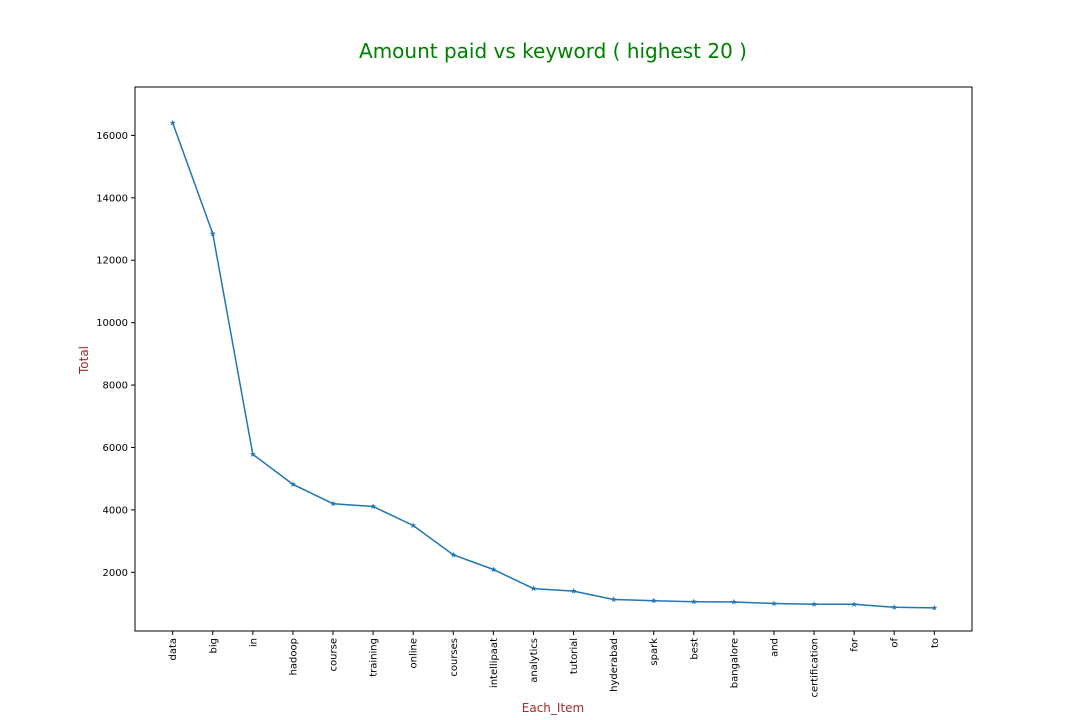  What do you see at coordinates (494, 663) in the screenshot?
I see `x-tick-label: intellipaat` at bounding box center [494, 663].